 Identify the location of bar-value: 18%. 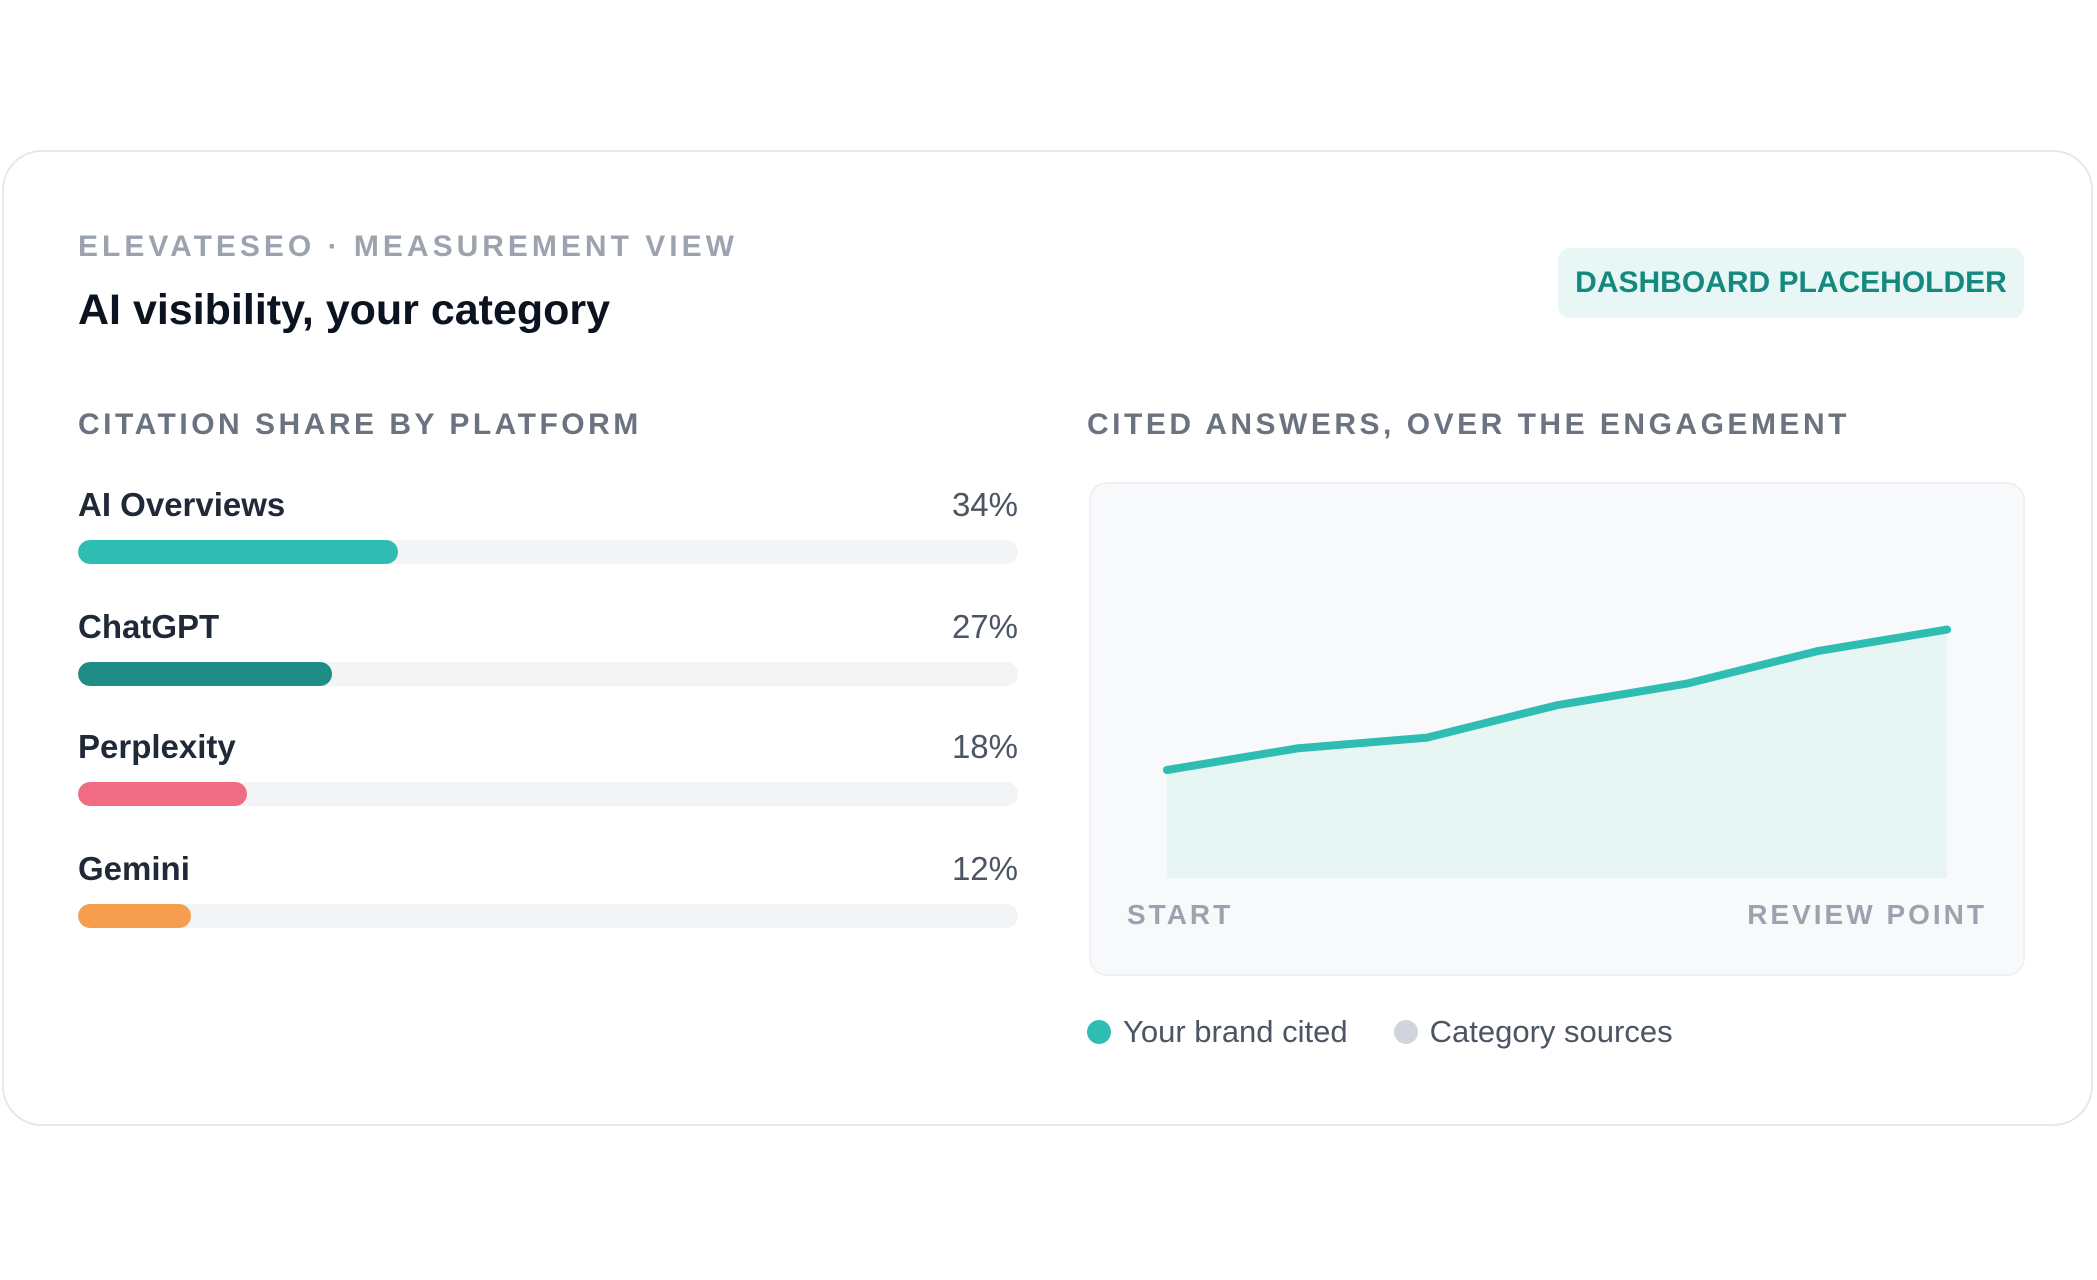
(984, 746).